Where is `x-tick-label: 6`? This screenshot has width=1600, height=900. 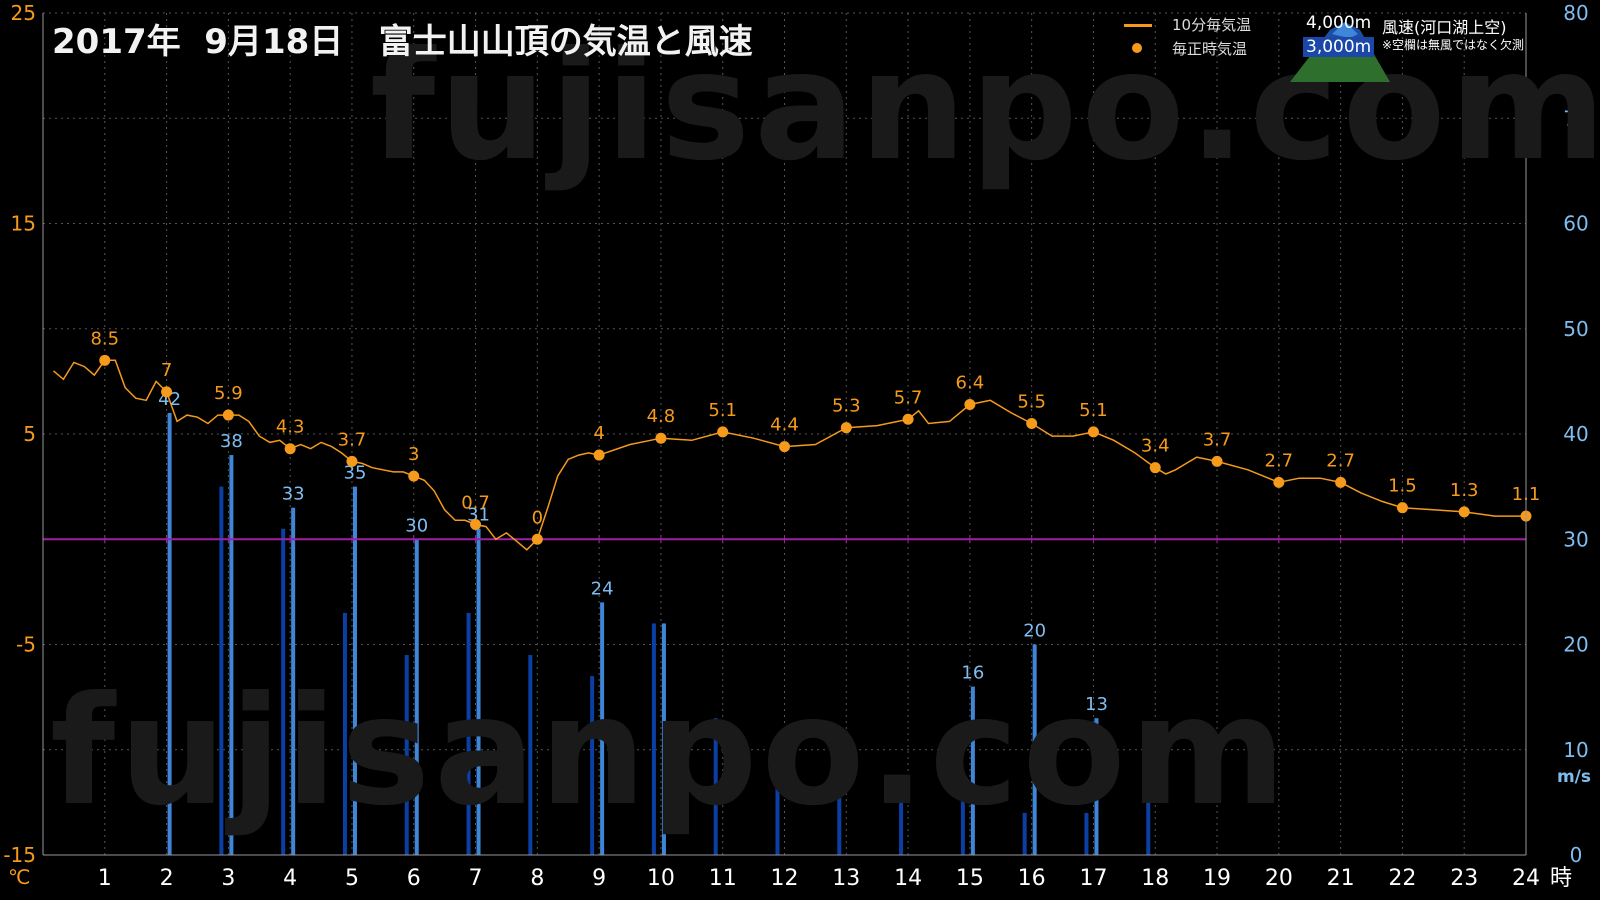
x-tick-label: 6 is located at coordinates (414, 878).